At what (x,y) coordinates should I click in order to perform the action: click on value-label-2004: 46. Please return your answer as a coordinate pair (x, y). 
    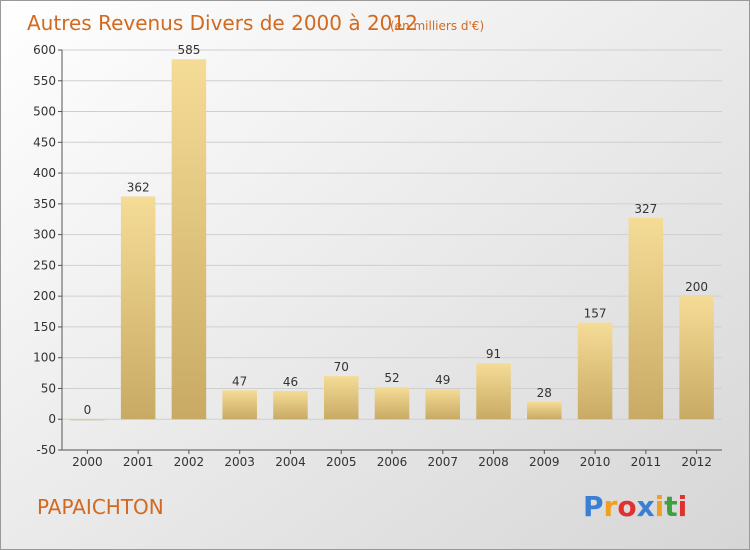
    Looking at the image, I should click on (290, 382).